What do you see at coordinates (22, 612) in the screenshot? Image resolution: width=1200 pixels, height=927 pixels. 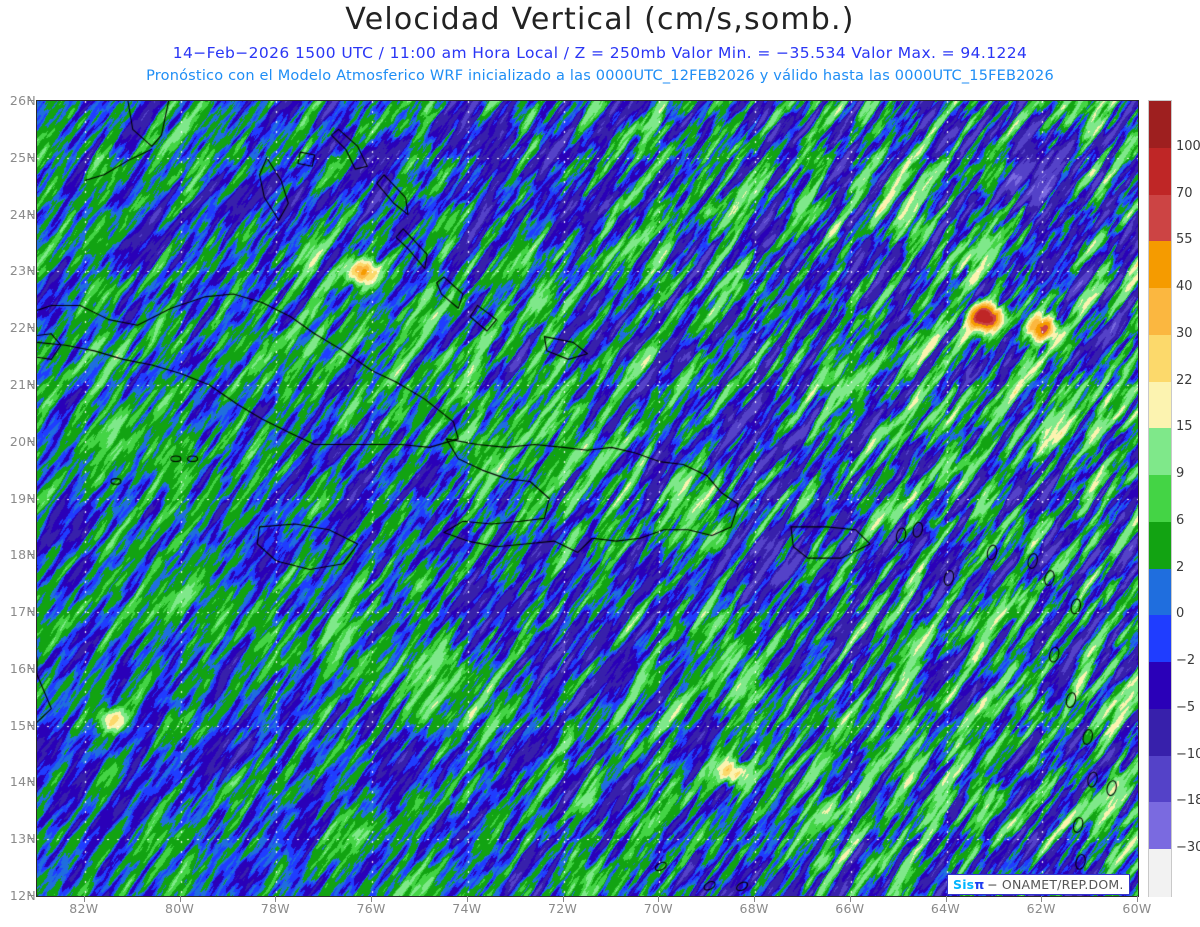 I see `lat-tick-label: 17N` at bounding box center [22, 612].